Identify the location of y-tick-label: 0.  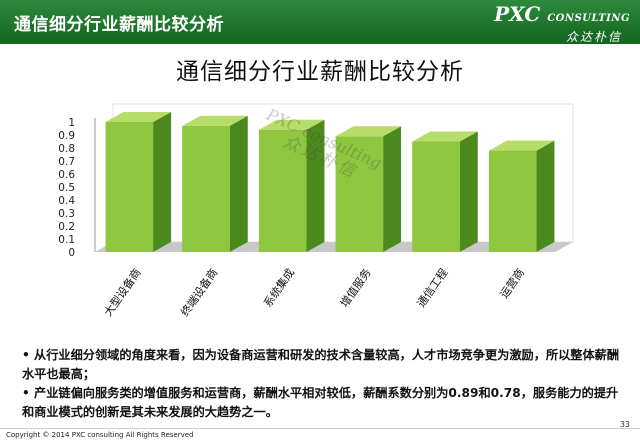
(71, 253).